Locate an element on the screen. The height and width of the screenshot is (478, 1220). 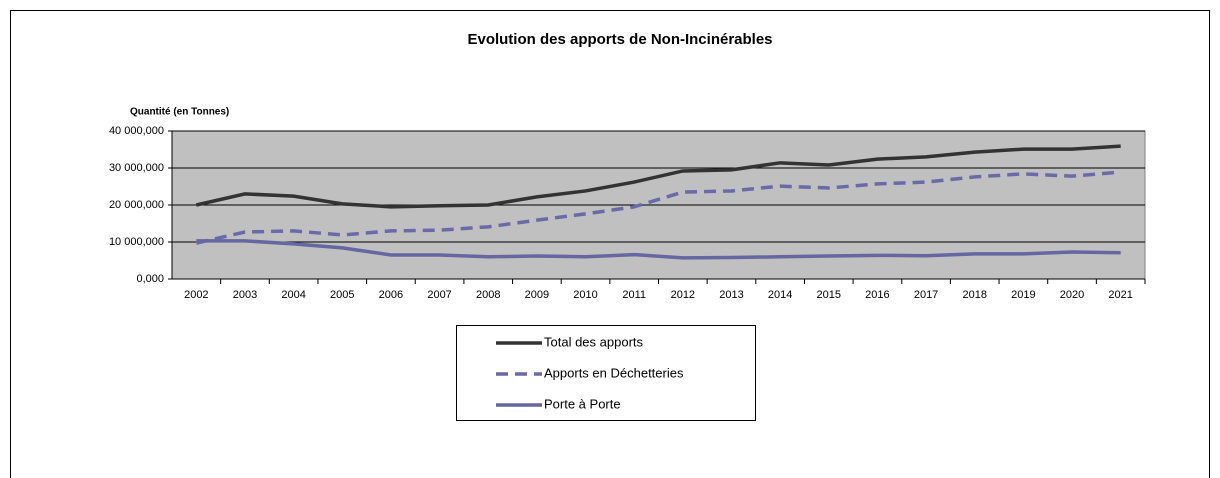
legend-label: Total des apports is located at coordinates (594, 341).